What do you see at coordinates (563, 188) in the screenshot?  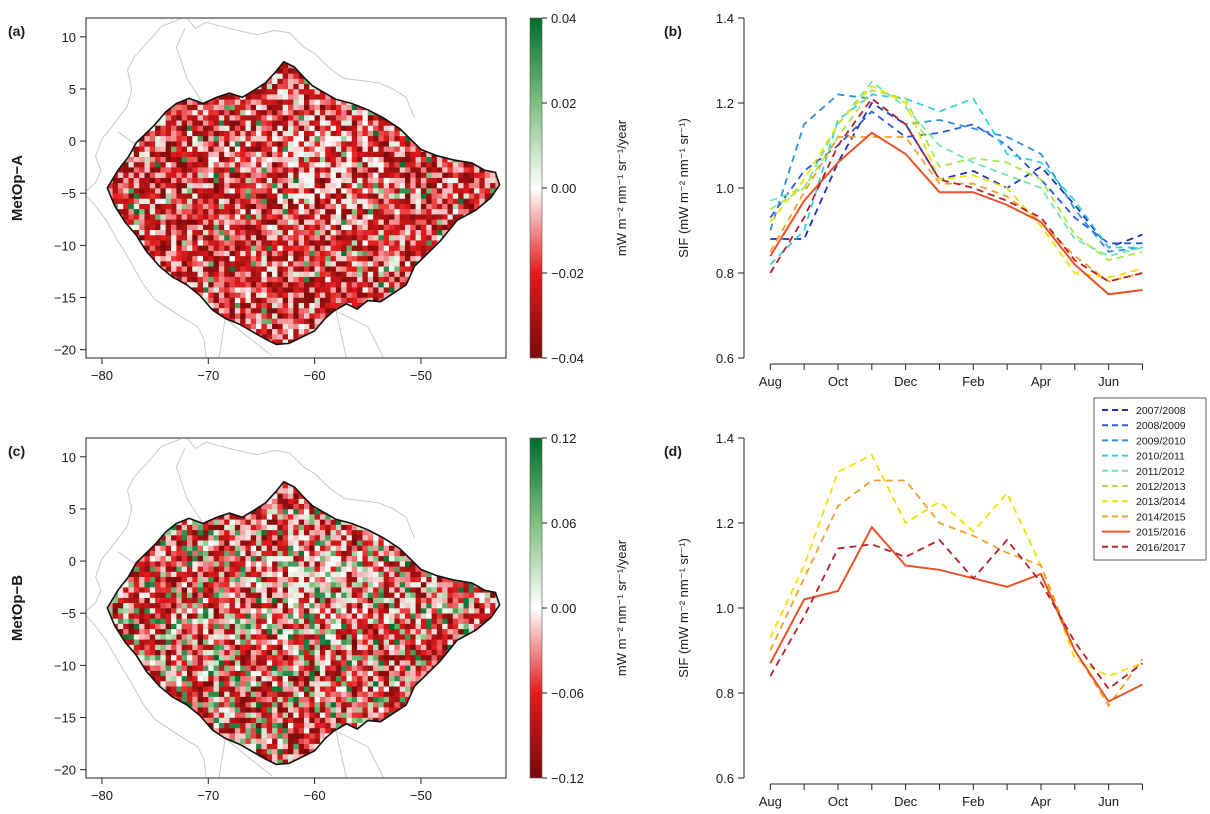 I see `colorbar-tick-label: 0.00` at bounding box center [563, 188].